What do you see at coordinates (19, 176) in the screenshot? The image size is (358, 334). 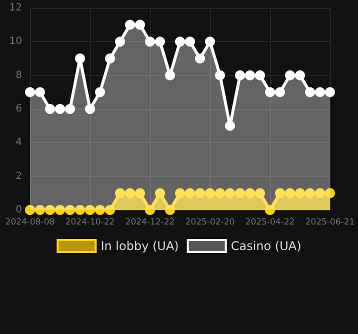 I see `y-tick-label: 2` at bounding box center [19, 176].